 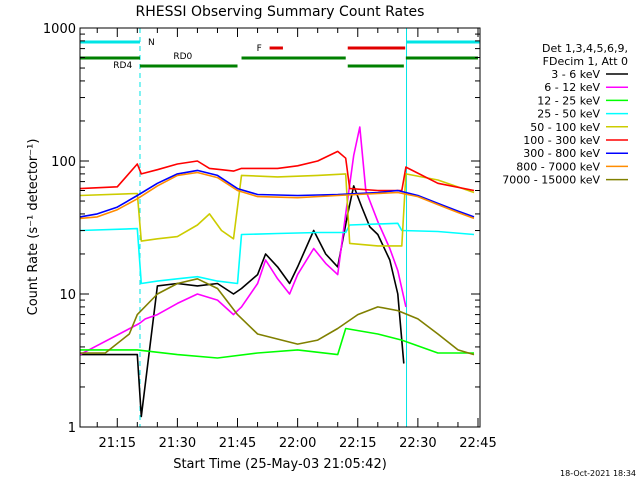 What do you see at coordinates (237, 443) in the screenshot?
I see `x-tick-label: 21:45` at bounding box center [237, 443].